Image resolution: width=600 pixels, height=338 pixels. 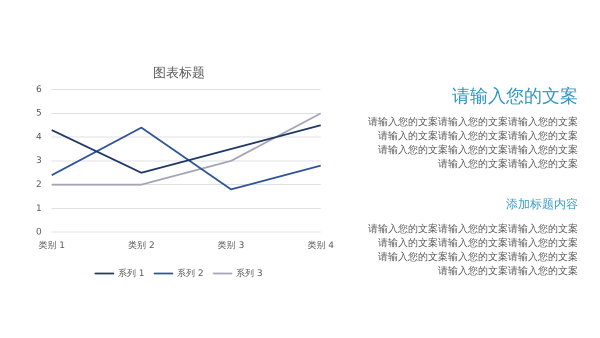 What do you see at coordinates (249, 273) in the screenshot?
I see `legend-label: 系列 3` at bounding box center [249, 273].